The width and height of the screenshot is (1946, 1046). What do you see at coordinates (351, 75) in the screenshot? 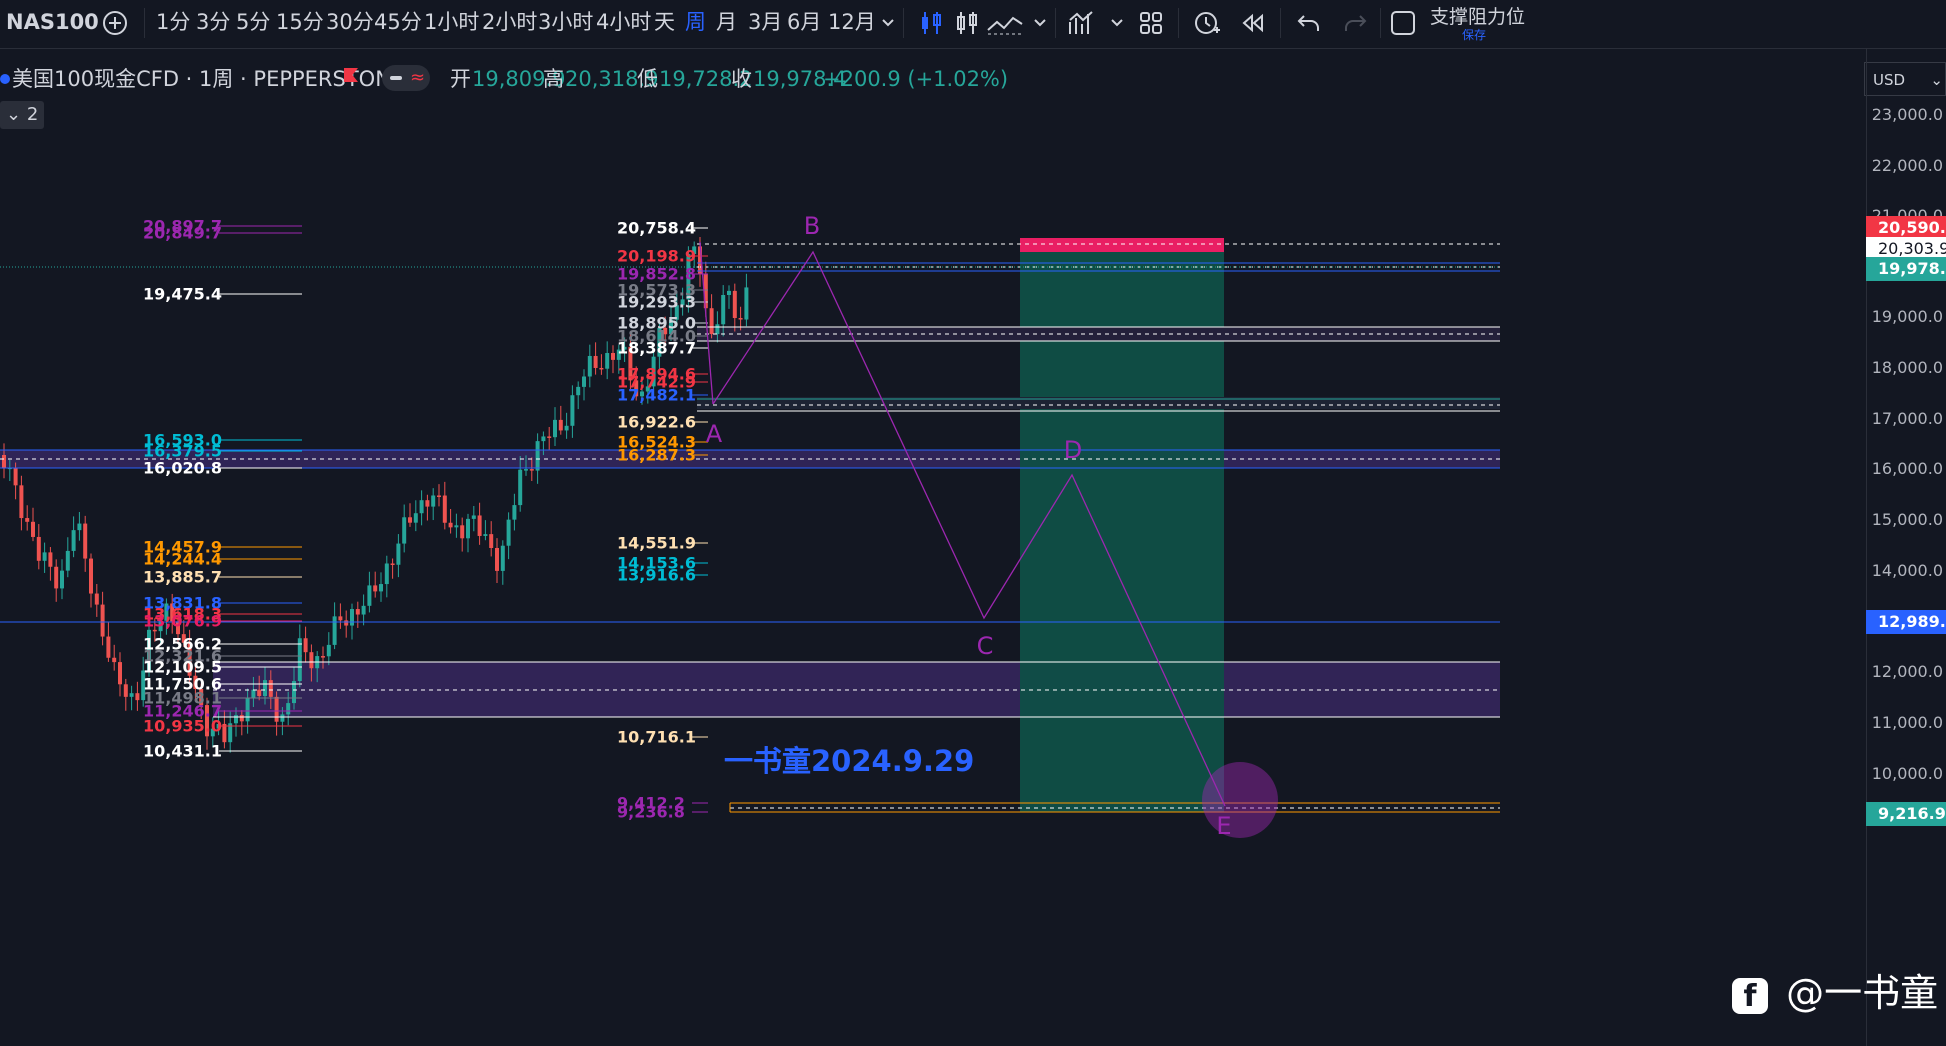
I see `flag-icon` at bounding box center [351, 75].